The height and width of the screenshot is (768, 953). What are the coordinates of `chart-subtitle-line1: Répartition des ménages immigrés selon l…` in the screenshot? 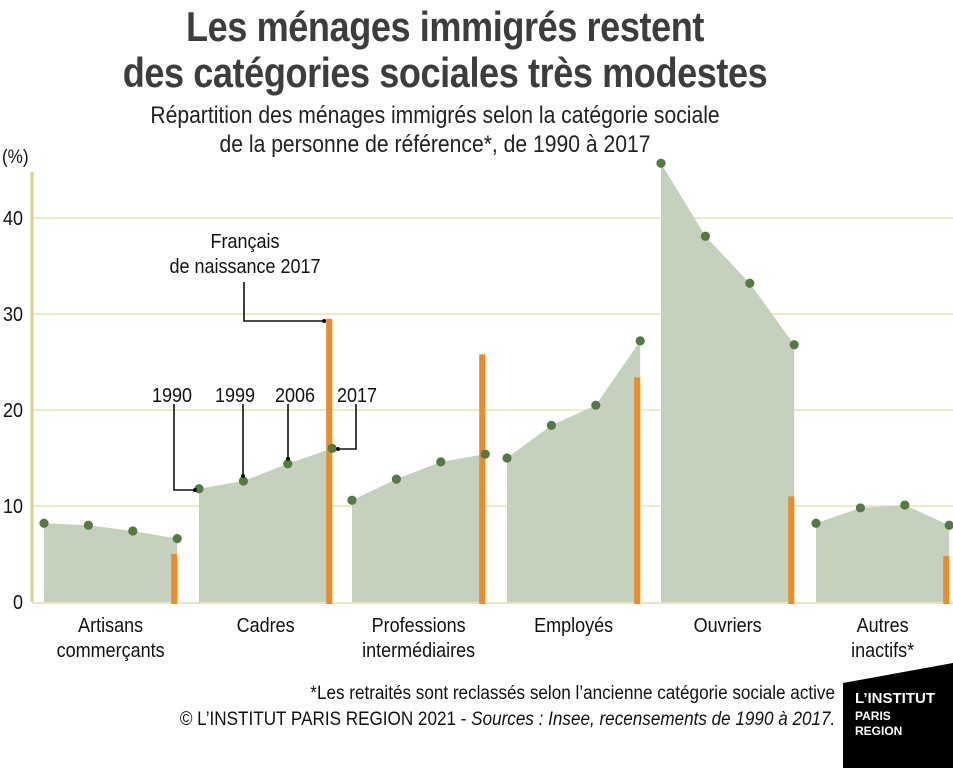 It's located at (435, 115).